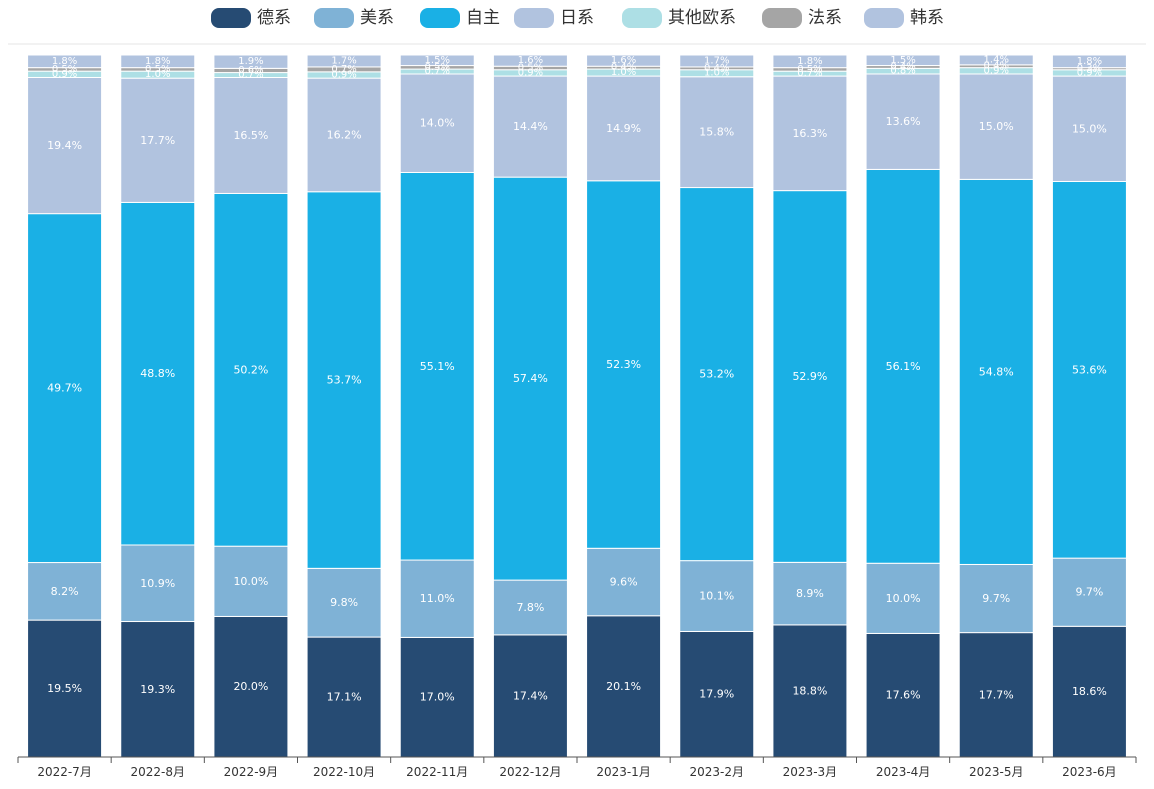 The width and height of the screenshot is (1154, 789). I want to click on data-label: 56.1%, so click(903, 366).